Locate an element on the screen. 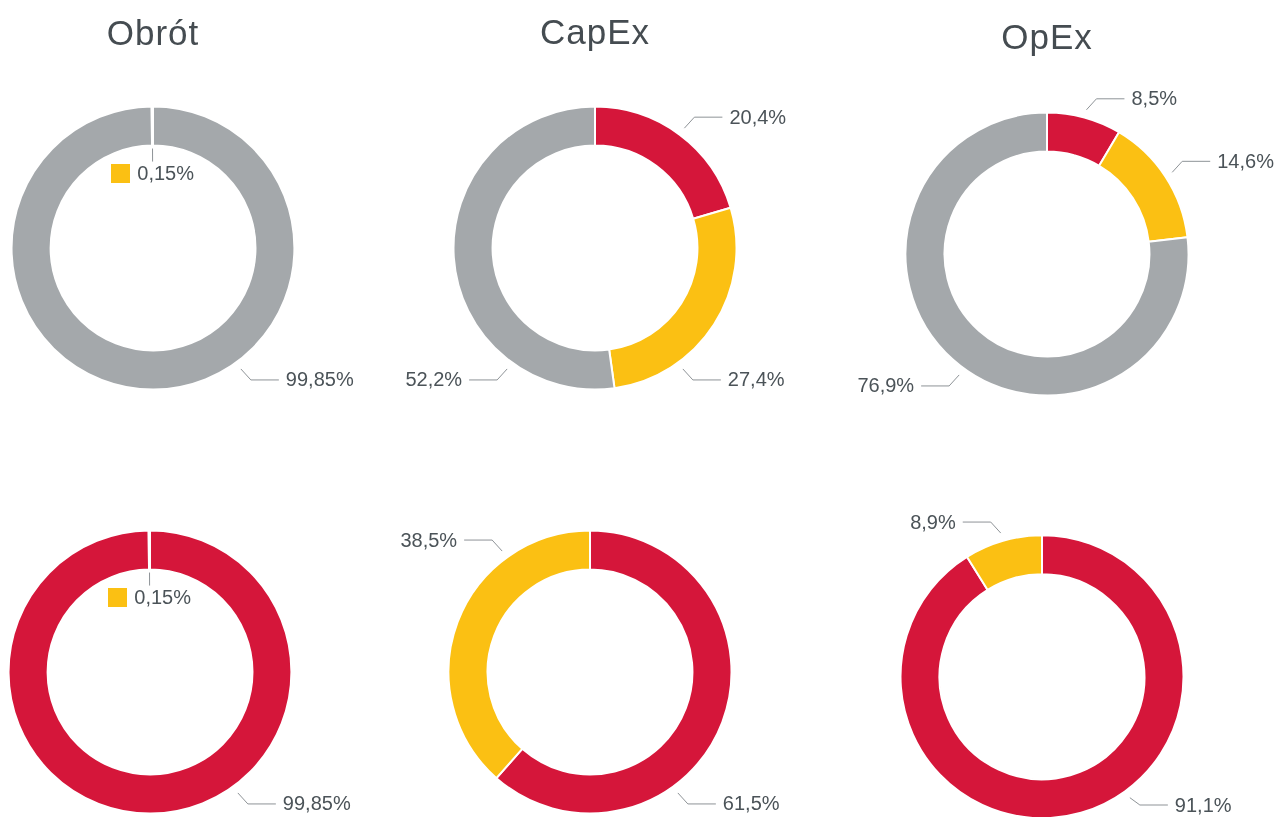 This screenshot has height=817, width=1279. data-label: 38,5% is located at coordinates (429, 539).